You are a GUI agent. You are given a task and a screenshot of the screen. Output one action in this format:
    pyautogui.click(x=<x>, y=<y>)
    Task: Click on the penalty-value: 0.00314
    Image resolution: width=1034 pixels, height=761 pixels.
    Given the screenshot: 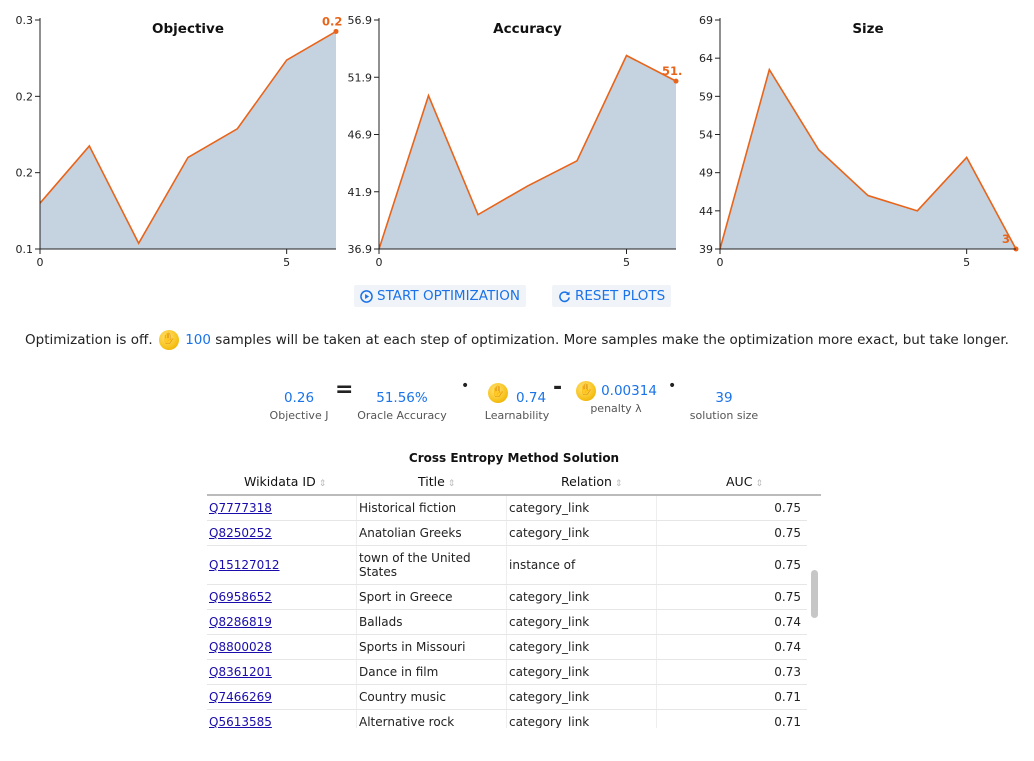 What is the action you would take?
    pyautogui.click(x=629, y=391)
    